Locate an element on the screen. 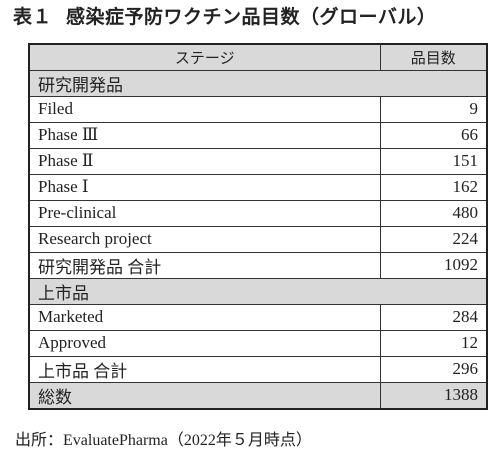 This screenshot has width=500, height=460. stage-cell: 研究開発品 合計 is located at coordinates (204, 265).